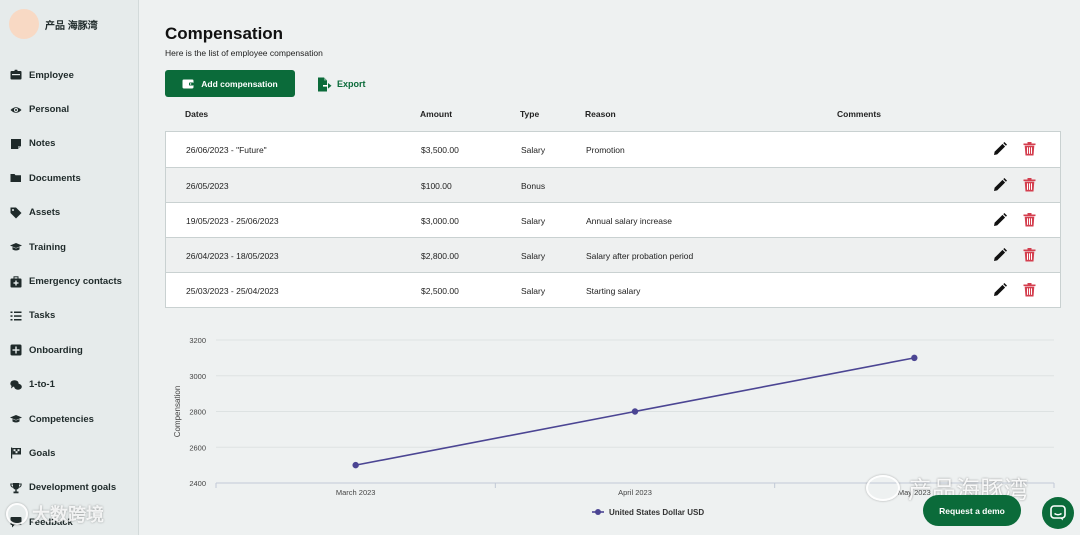  What do you see at coordinates (42, 385) in the screenshot?
I see `sidebar-item-label: 1-to-1` at bounding box center [42, 385].